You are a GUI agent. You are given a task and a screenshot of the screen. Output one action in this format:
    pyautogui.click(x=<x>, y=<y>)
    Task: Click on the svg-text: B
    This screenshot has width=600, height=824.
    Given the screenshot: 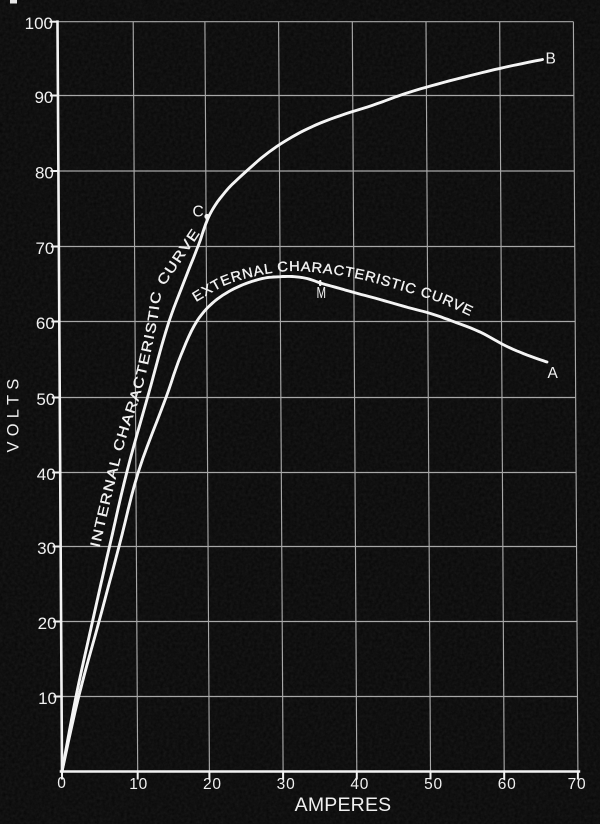 What is the action you would take?
    pyautogui.click(x=551, y=59)
    